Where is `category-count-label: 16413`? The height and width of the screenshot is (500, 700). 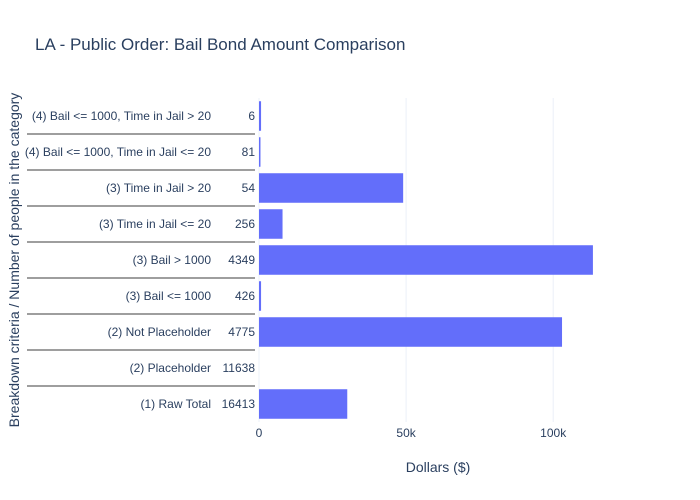
category-count-label: 16413 is located at coordinates (239, 404).